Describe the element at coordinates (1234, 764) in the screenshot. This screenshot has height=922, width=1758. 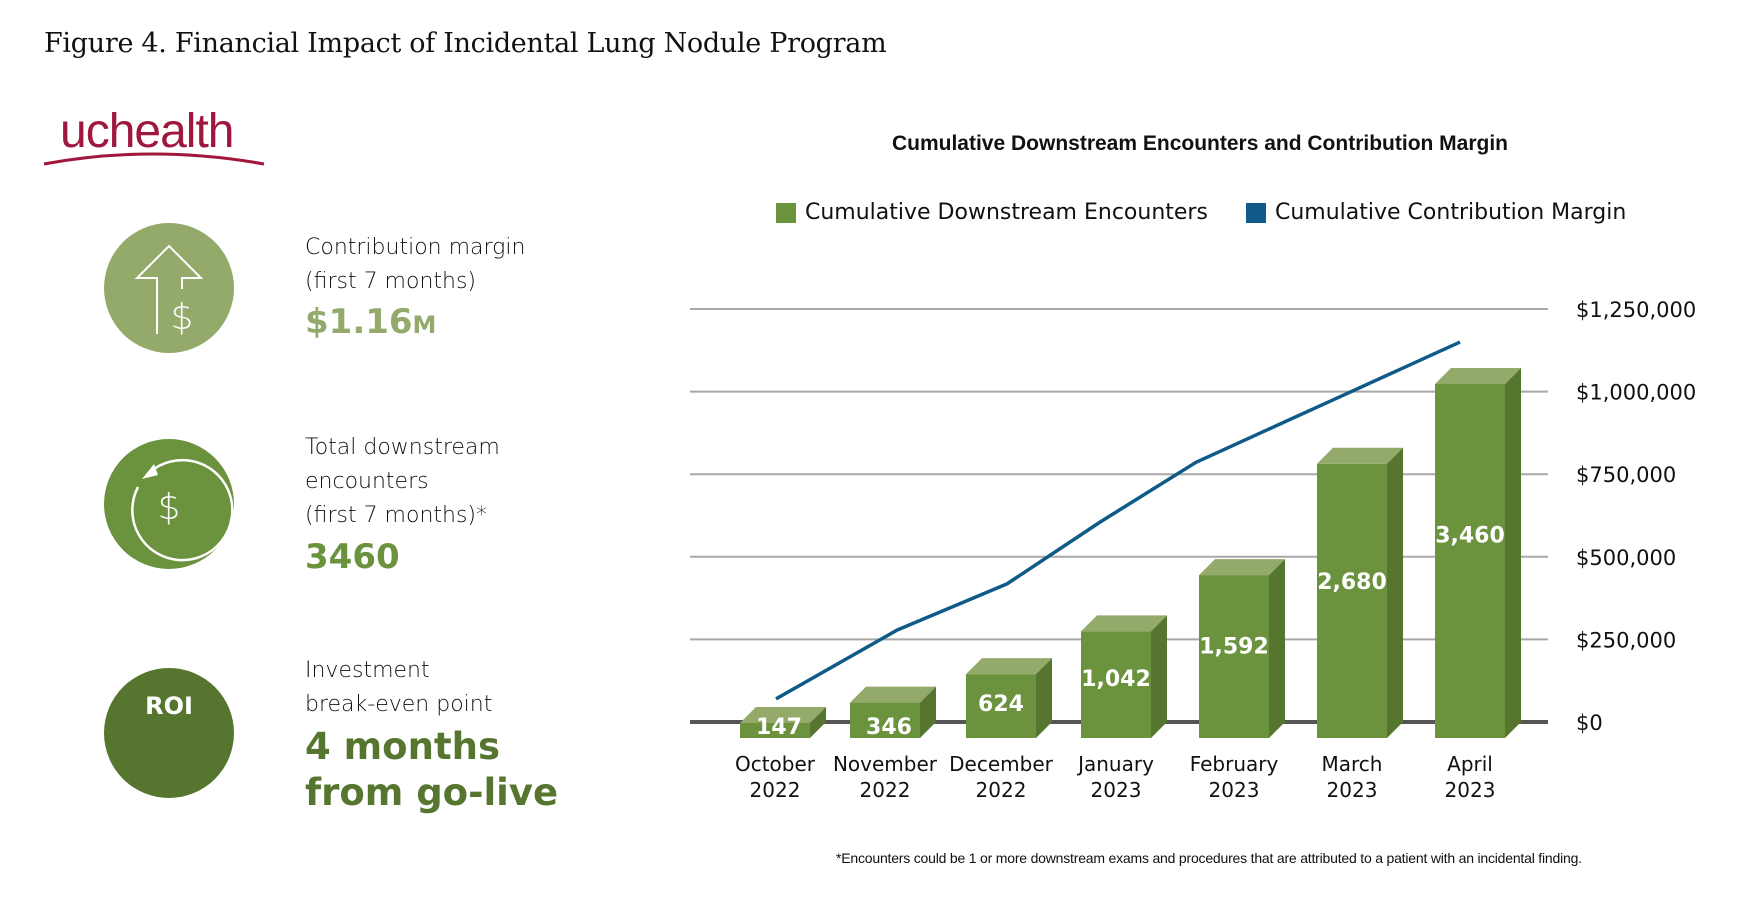
I see `x-tick-label-month: February` at that location.